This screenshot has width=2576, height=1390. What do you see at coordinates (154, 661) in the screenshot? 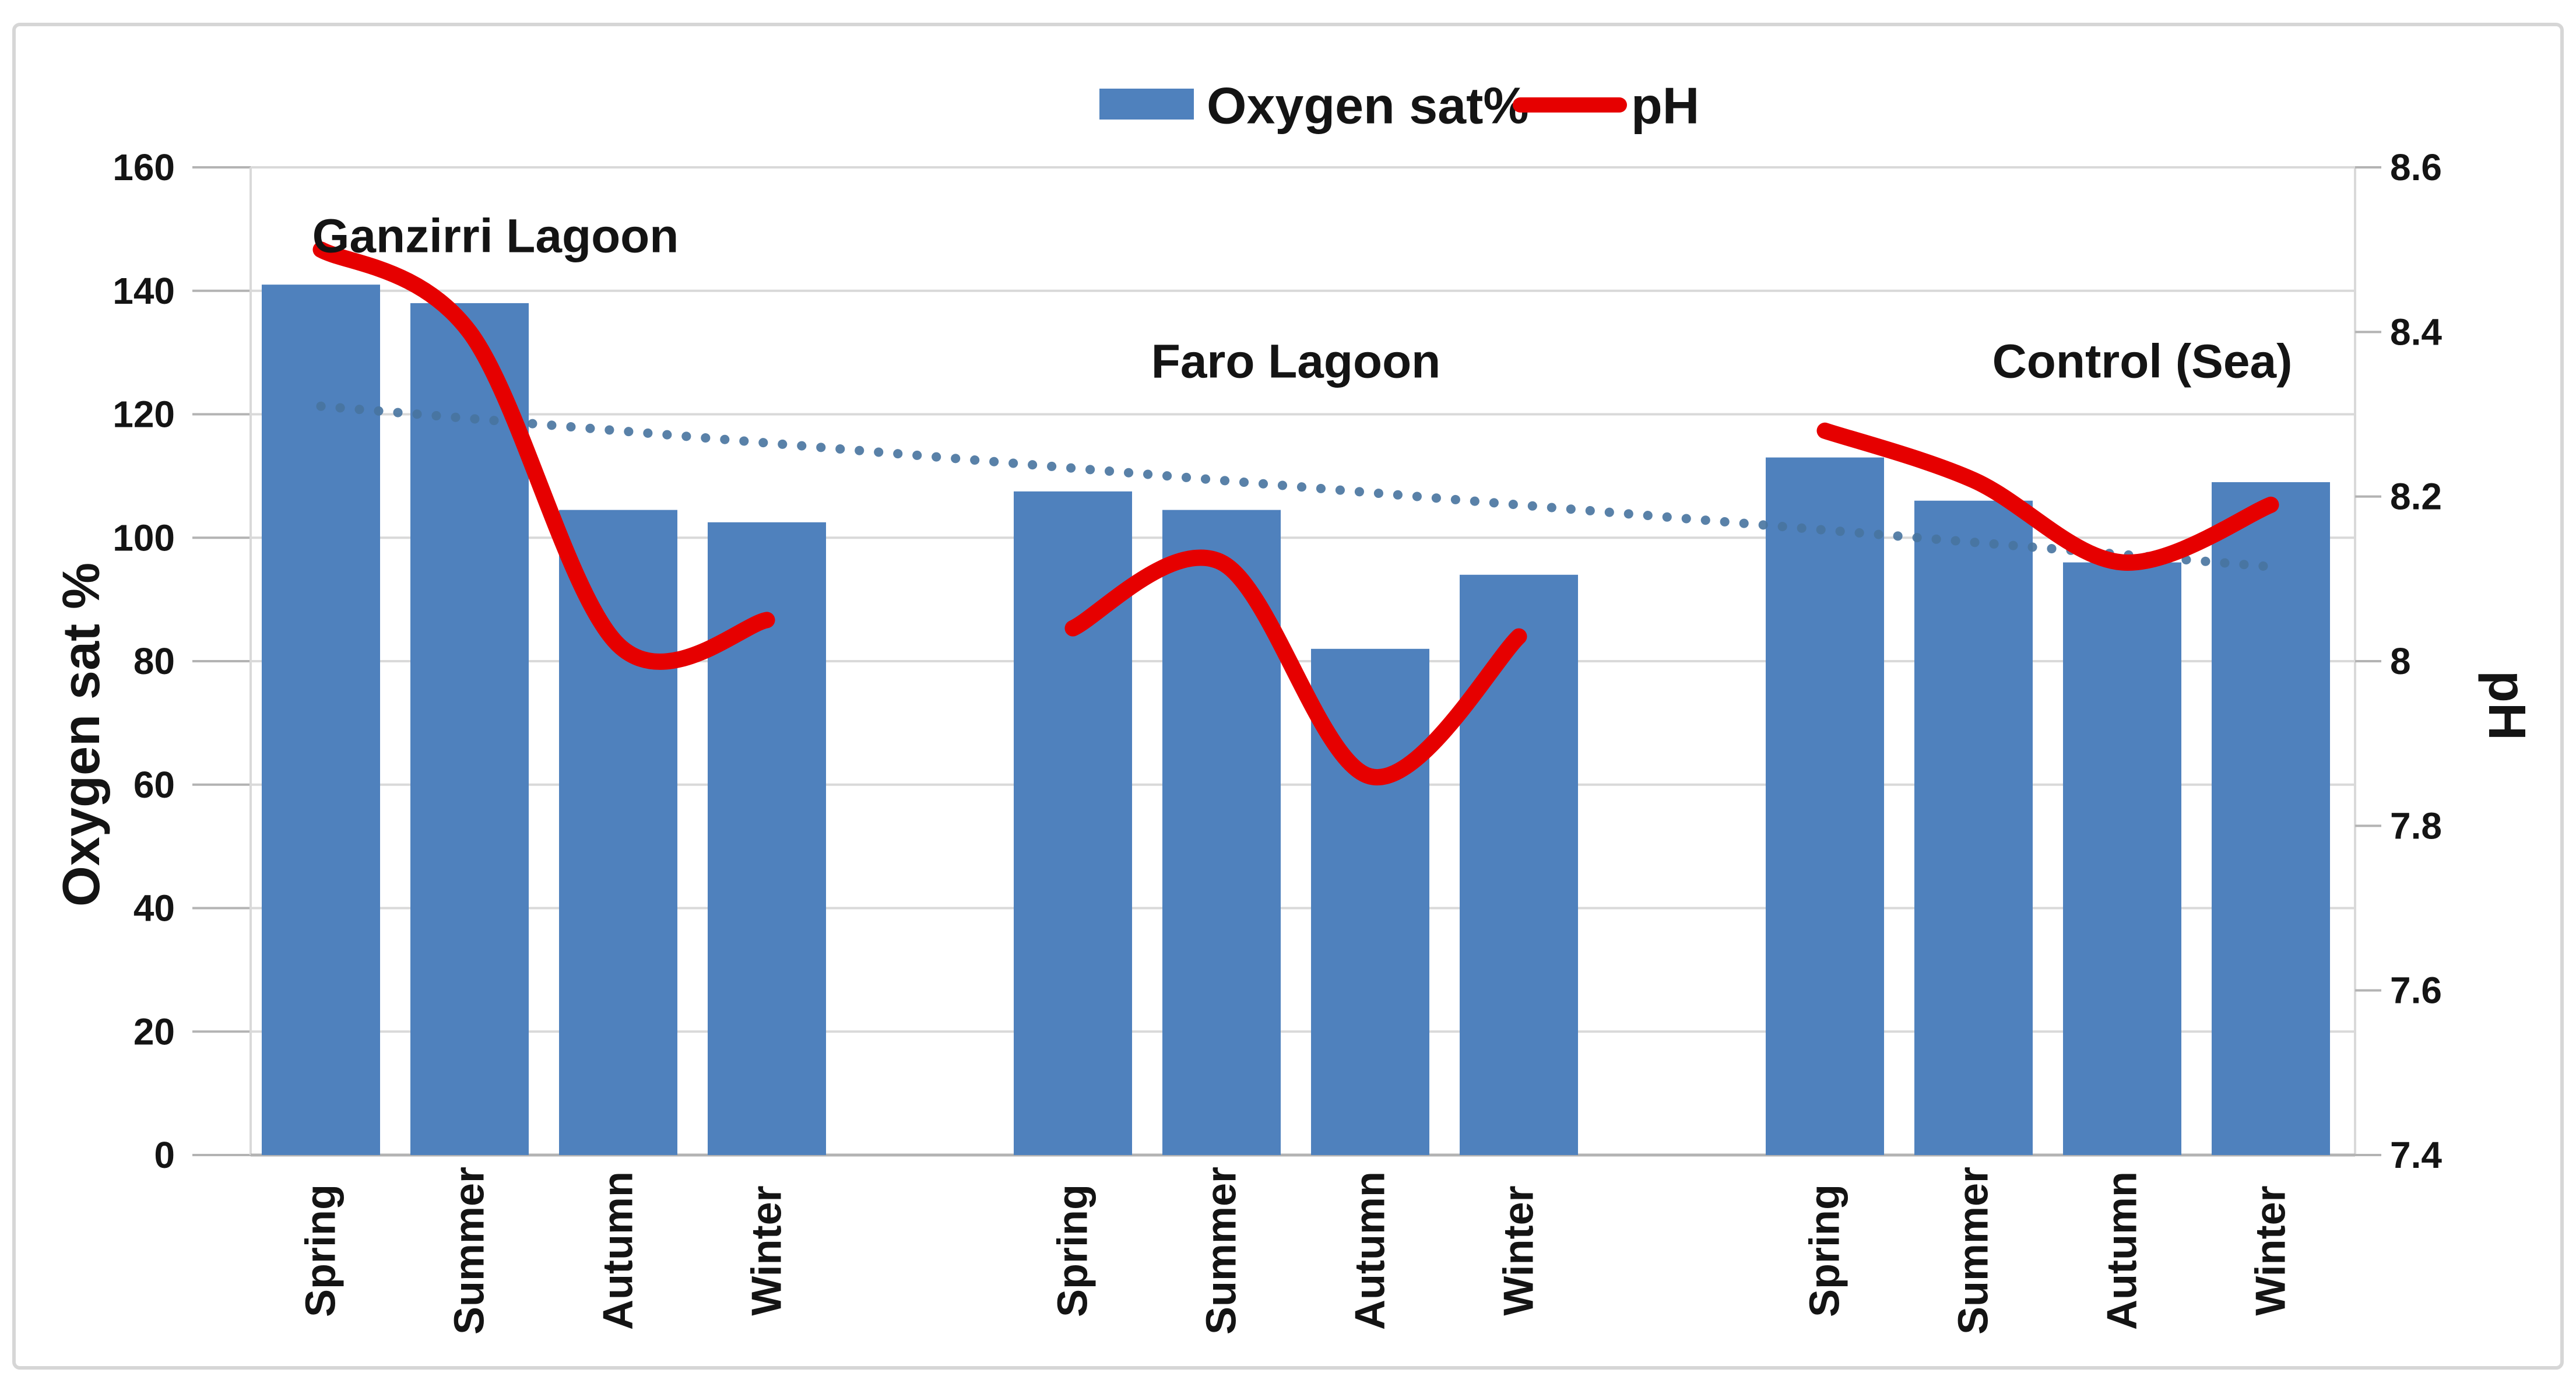
I see `left-axis-tick-label: 80` at bounding box center [154, 661].